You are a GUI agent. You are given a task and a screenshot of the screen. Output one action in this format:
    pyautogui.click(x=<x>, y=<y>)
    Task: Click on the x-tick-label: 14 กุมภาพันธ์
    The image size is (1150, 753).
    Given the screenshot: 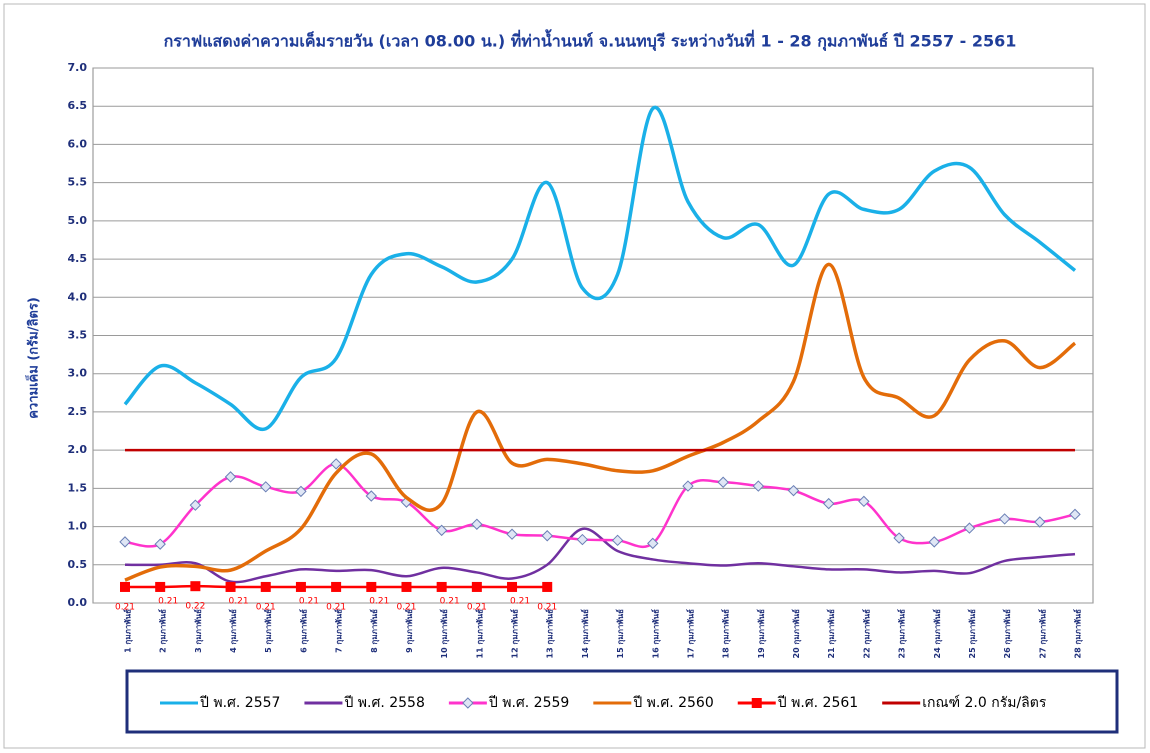 What is the action you would take?
    pyautogui.click(x=585, y=634)
    